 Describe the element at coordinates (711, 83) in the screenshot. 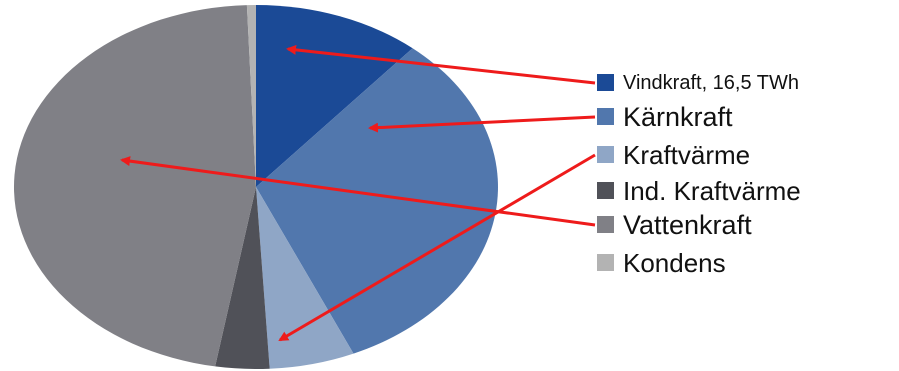

I see `legend-label-0: Vindkraft, 16,5 TWh` at that location.